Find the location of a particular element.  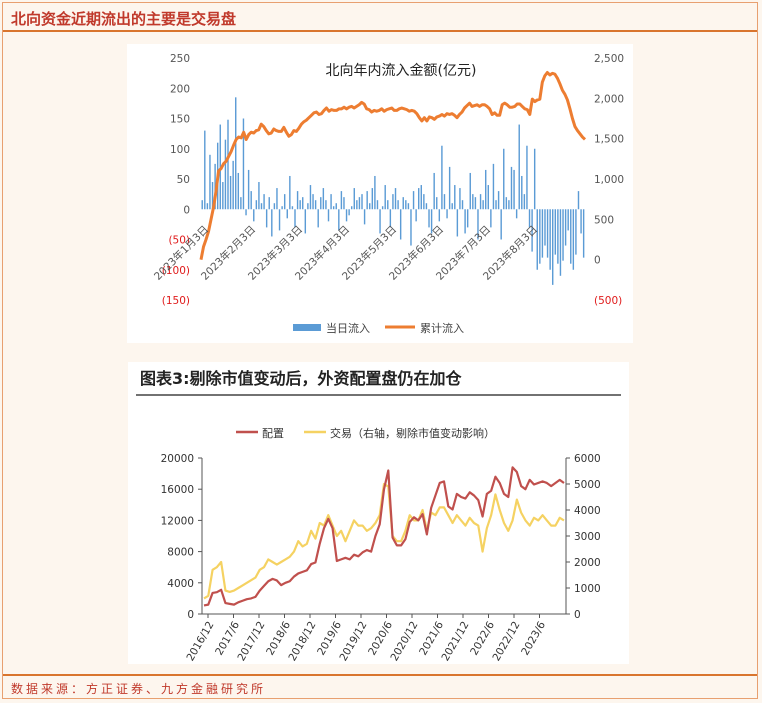

chart2-left-tick-label: 16000 is located at coordinates (177, 490).